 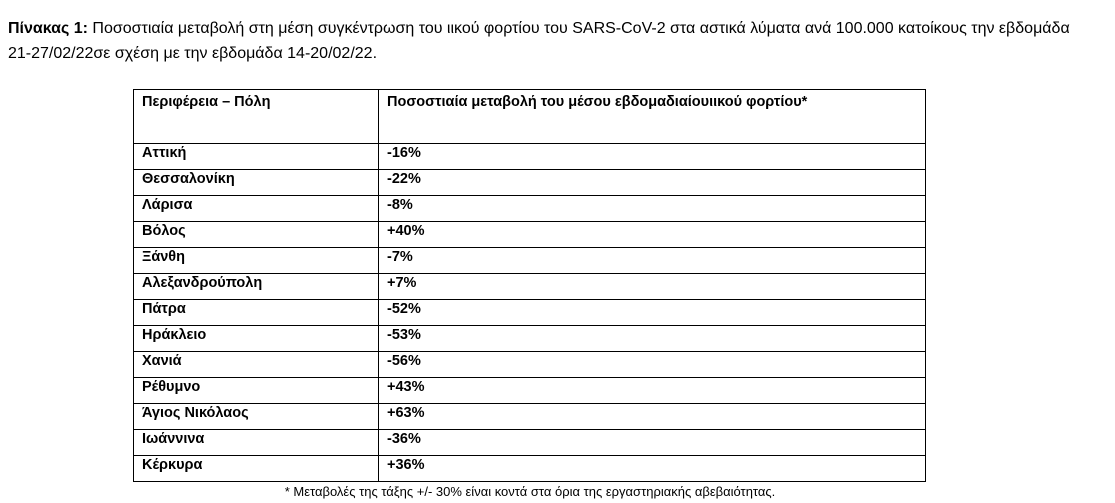 I want to click on change-cell: +36%, so click(x=652, y=468).